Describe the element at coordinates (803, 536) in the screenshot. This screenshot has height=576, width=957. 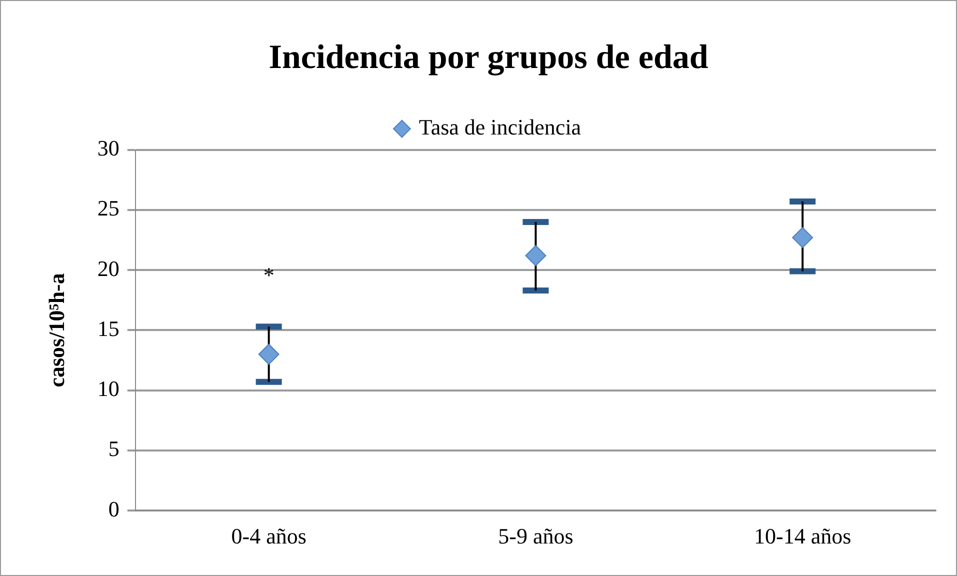
I see `x-tick-label: 10-14 años` at that location.